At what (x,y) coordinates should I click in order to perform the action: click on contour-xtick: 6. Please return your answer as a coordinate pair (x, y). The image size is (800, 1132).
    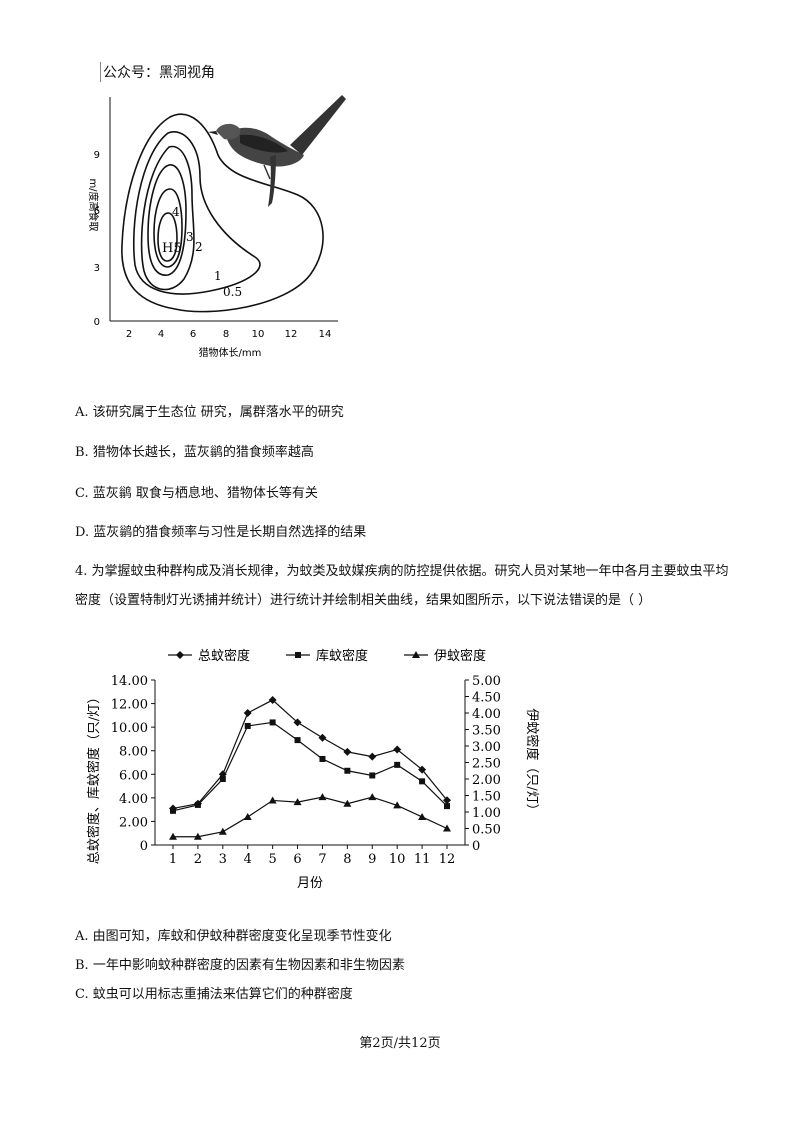
    Looking at the image, I should click on (193, 334).